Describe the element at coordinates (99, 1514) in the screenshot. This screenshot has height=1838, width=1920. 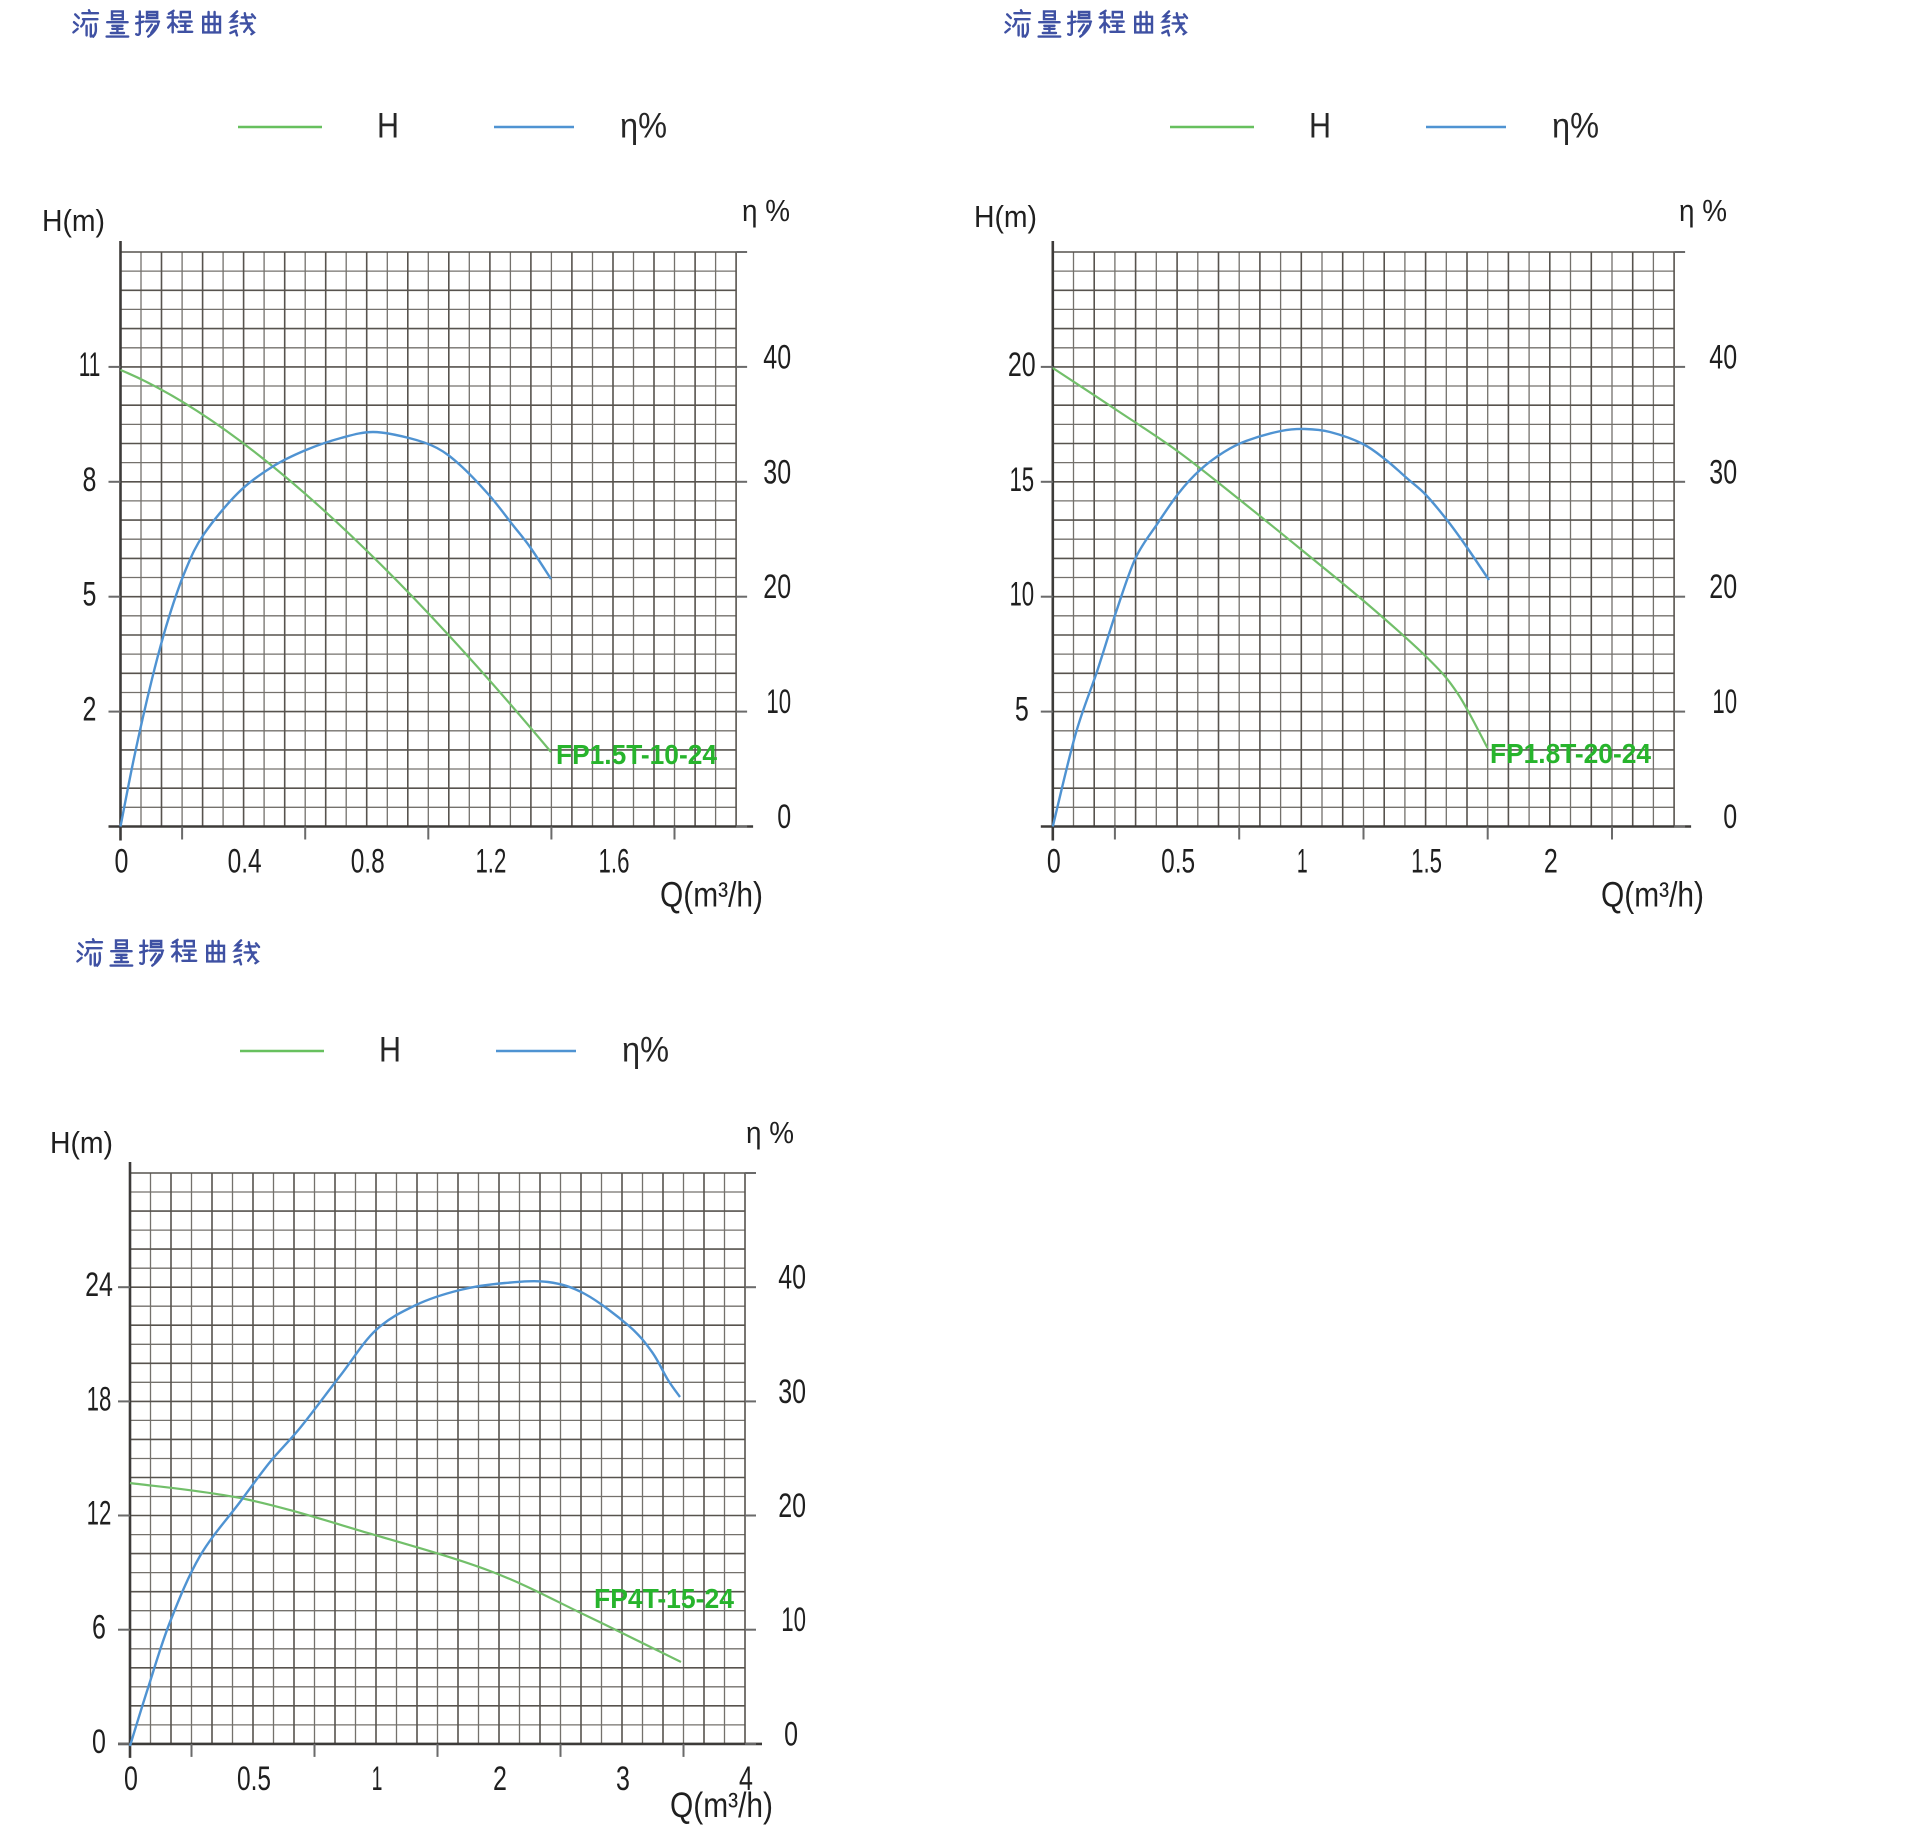
I see `svg-text: 12` at that location.